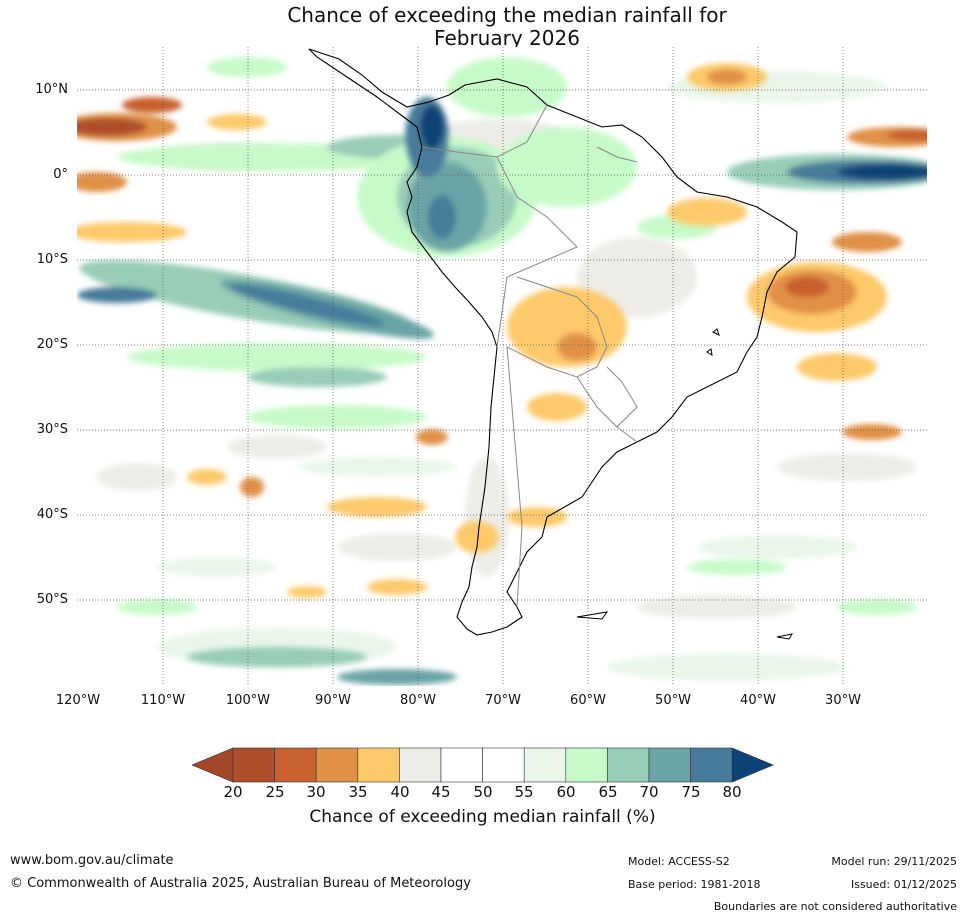 The height and width of the screenshot is (919, 965). Describe the element at coordinates (52, 259) in the screenshot. I see `lat-label-10s: 10°S` at that location.